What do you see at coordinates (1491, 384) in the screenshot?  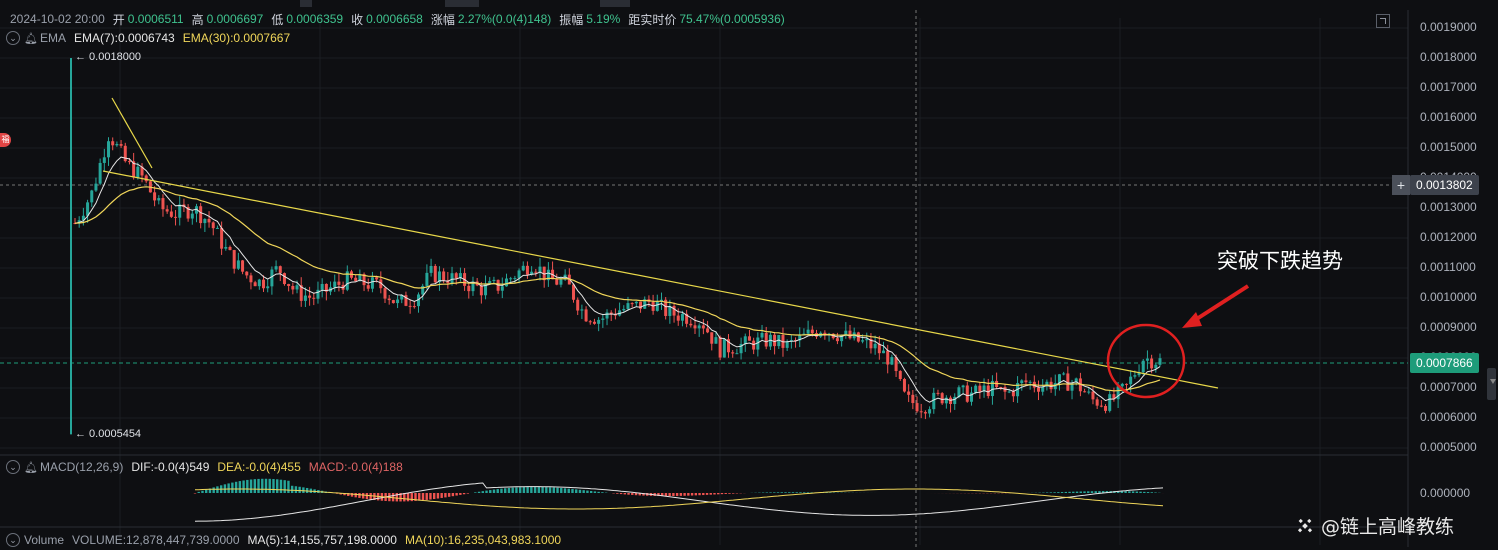 I see `scroll-handle` at bounding box center [1491, 384].